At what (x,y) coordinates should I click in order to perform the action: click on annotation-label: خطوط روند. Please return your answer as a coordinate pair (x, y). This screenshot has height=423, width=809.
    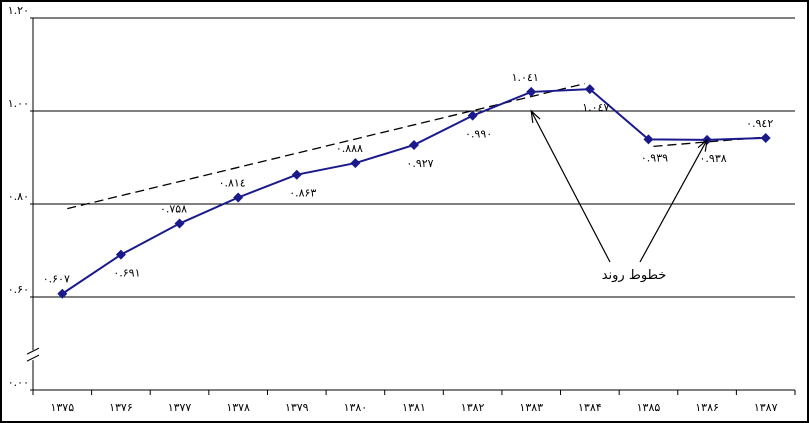
    Looking at the image, I should click on (634, 275).